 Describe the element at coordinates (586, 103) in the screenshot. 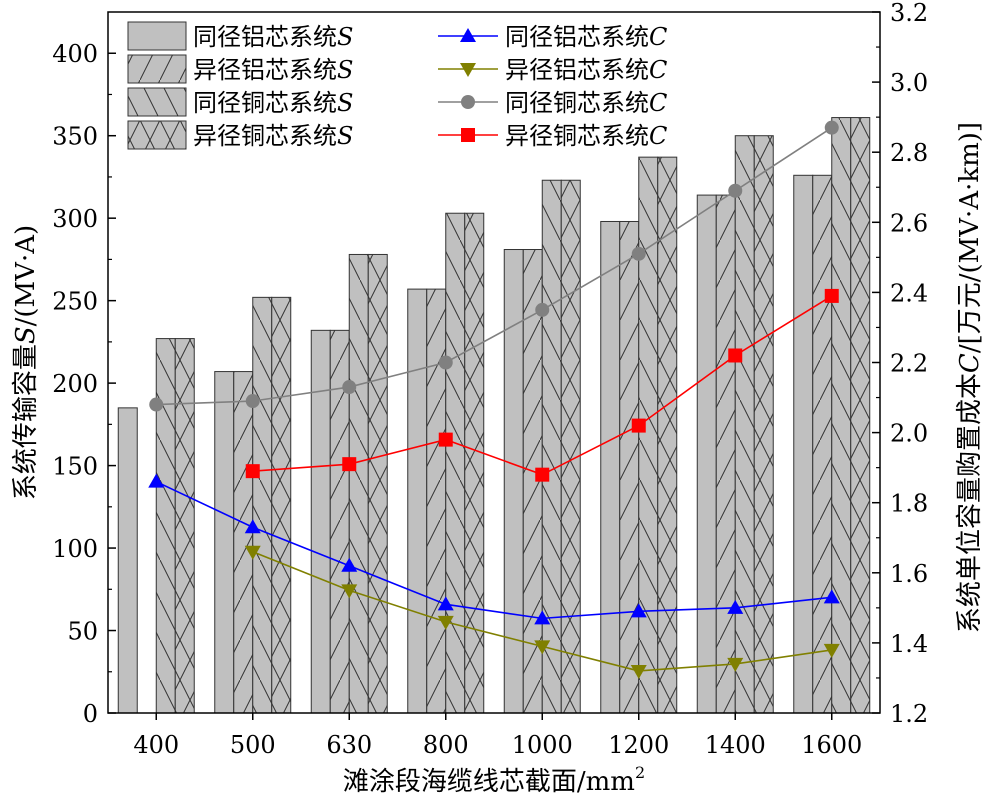

I see `legend-label: 同径铜芯系统C` at that location.